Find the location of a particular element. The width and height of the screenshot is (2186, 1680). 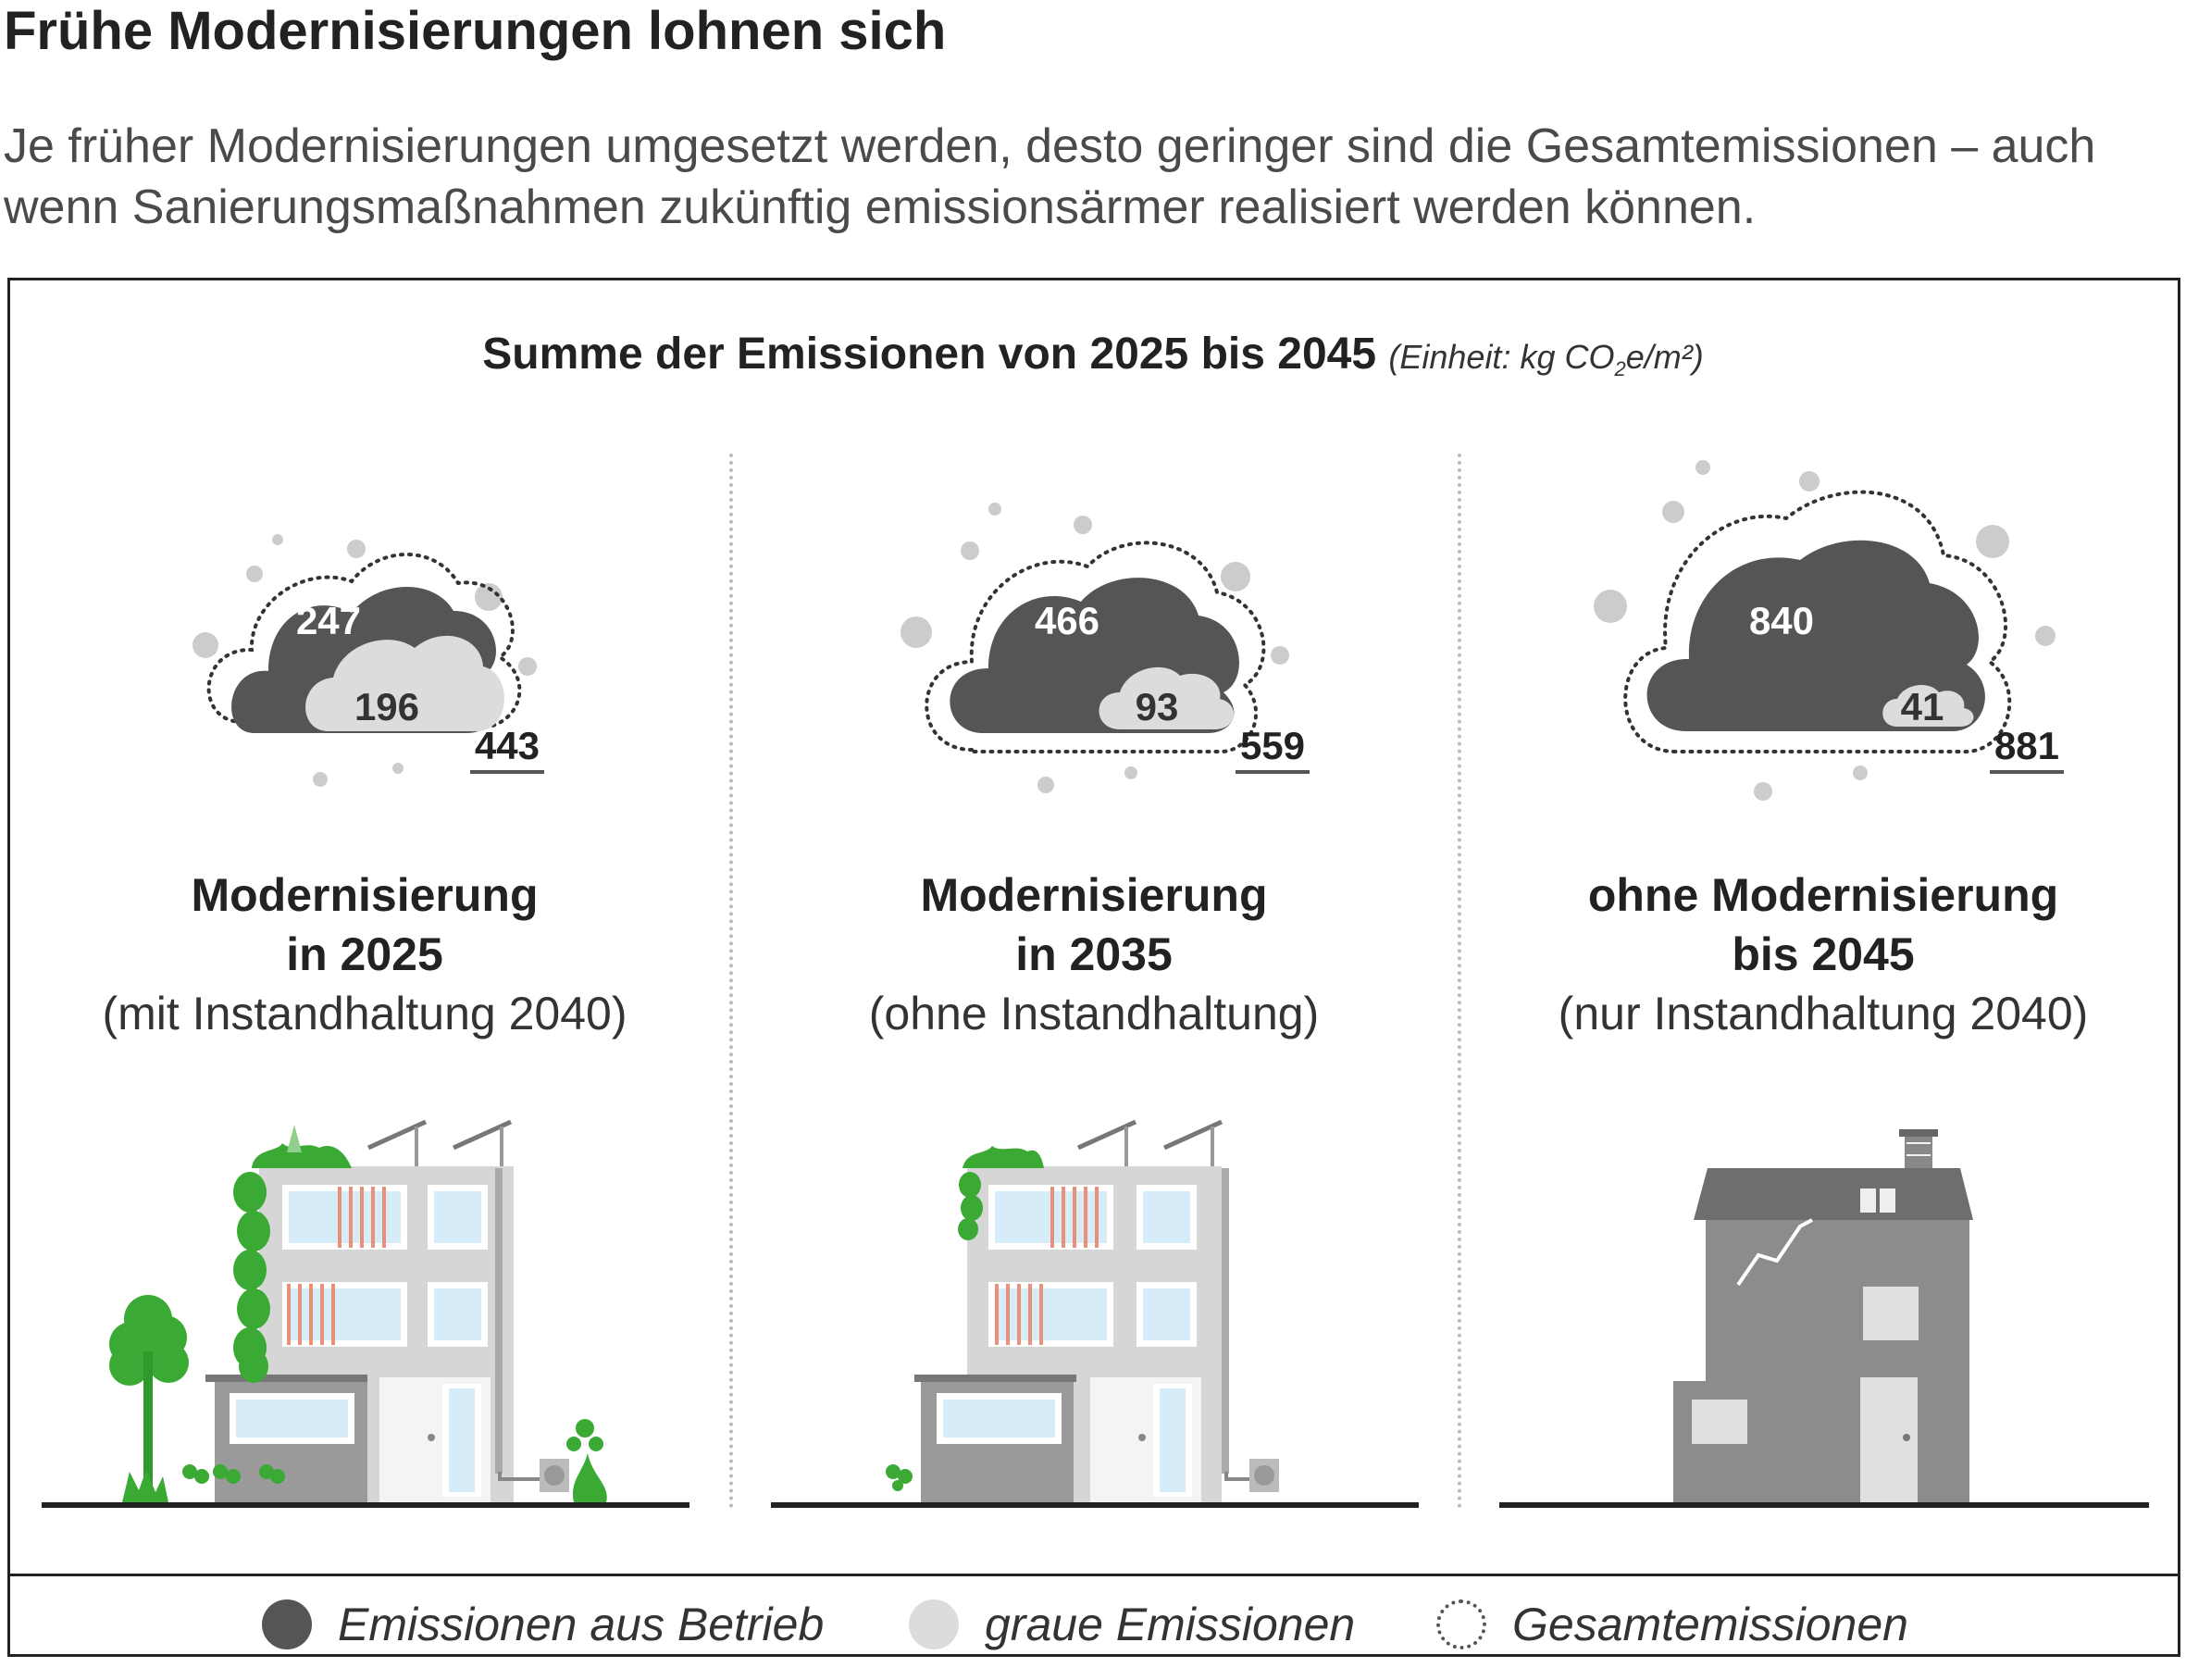

scenario-3-subtitle: (nur Instandhaltung 2040) is located at coordinates (1823, 1013).